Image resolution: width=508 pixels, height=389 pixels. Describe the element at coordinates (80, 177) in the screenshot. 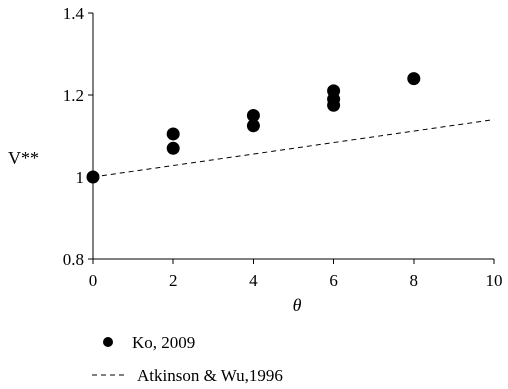

I see `y-tick-label: 1` at that location.